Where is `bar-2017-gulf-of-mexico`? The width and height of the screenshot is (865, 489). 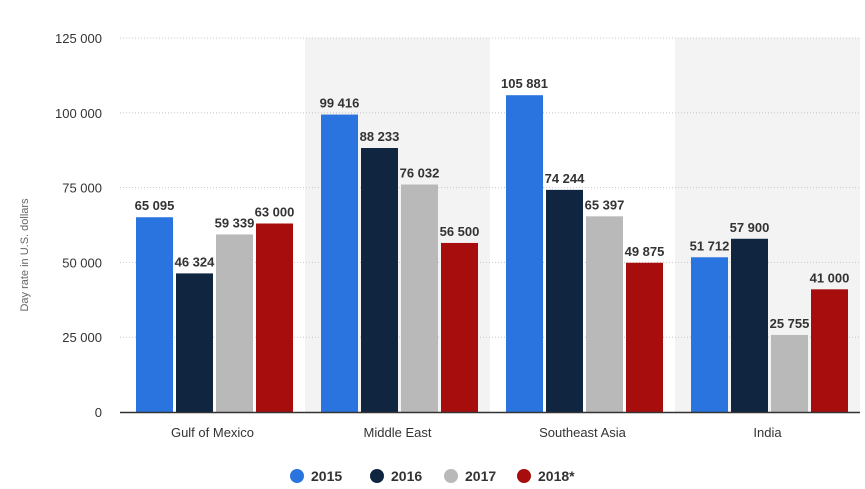
bar-2017-gulf-of-mexico is located at coordinates (234, 323).